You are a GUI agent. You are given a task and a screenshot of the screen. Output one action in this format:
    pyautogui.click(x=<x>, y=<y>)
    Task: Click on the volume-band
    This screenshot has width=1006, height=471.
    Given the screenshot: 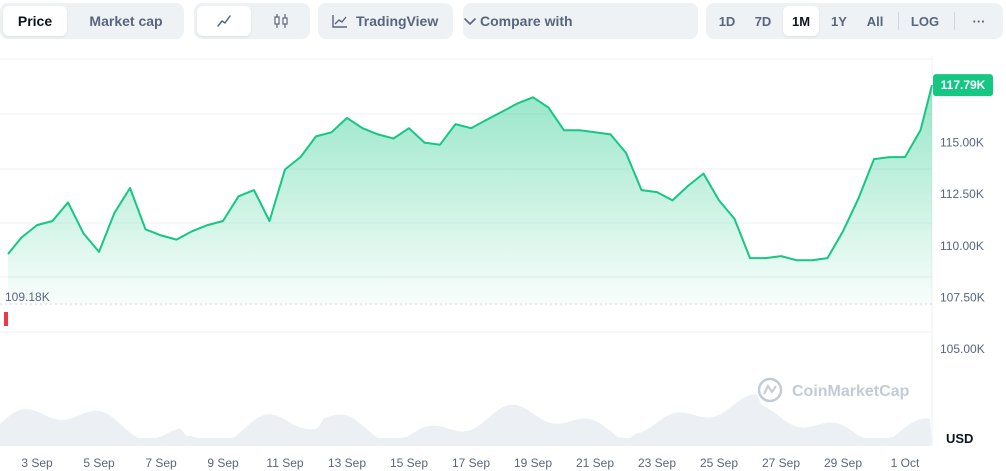 What is the action you would take?
    pyautogui.click(x=466, y=420)
    